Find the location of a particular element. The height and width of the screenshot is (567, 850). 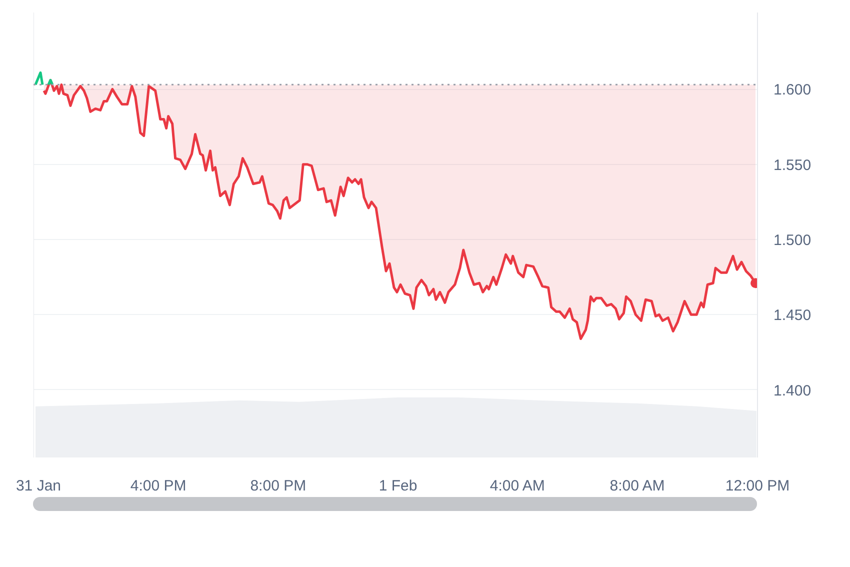

x-tick-label: 4:00 AM is located at coordinates (517, 486).